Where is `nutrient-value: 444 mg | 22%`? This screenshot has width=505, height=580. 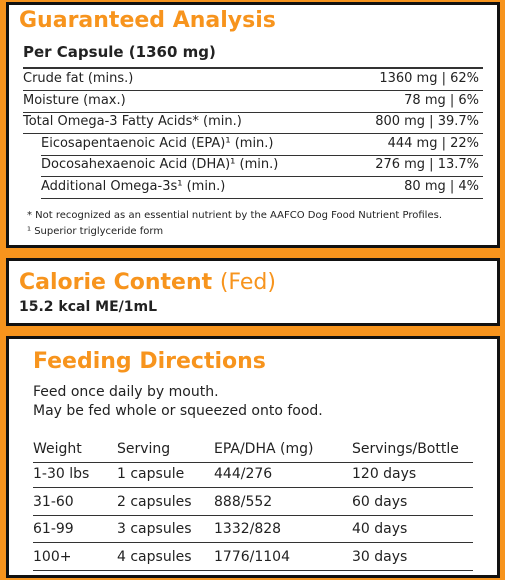 nutrient-value: 444 mg | 22% is located at coordinates (433, 143).